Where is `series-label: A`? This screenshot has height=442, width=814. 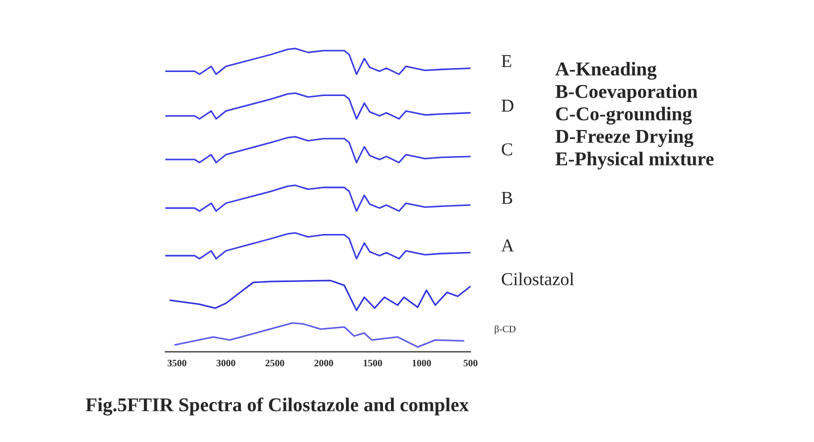
series-label: A is located at coordinates (507, 246).